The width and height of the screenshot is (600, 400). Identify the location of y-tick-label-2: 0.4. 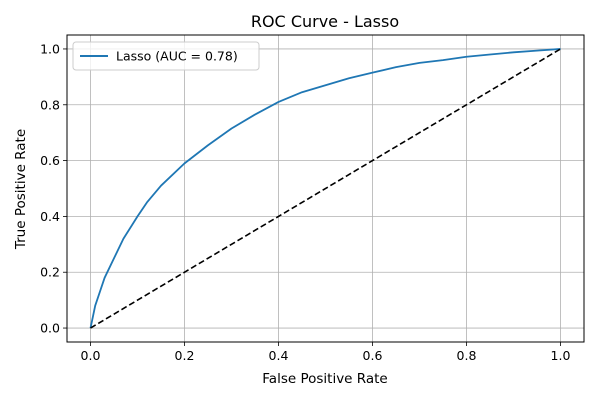
(50, 216).